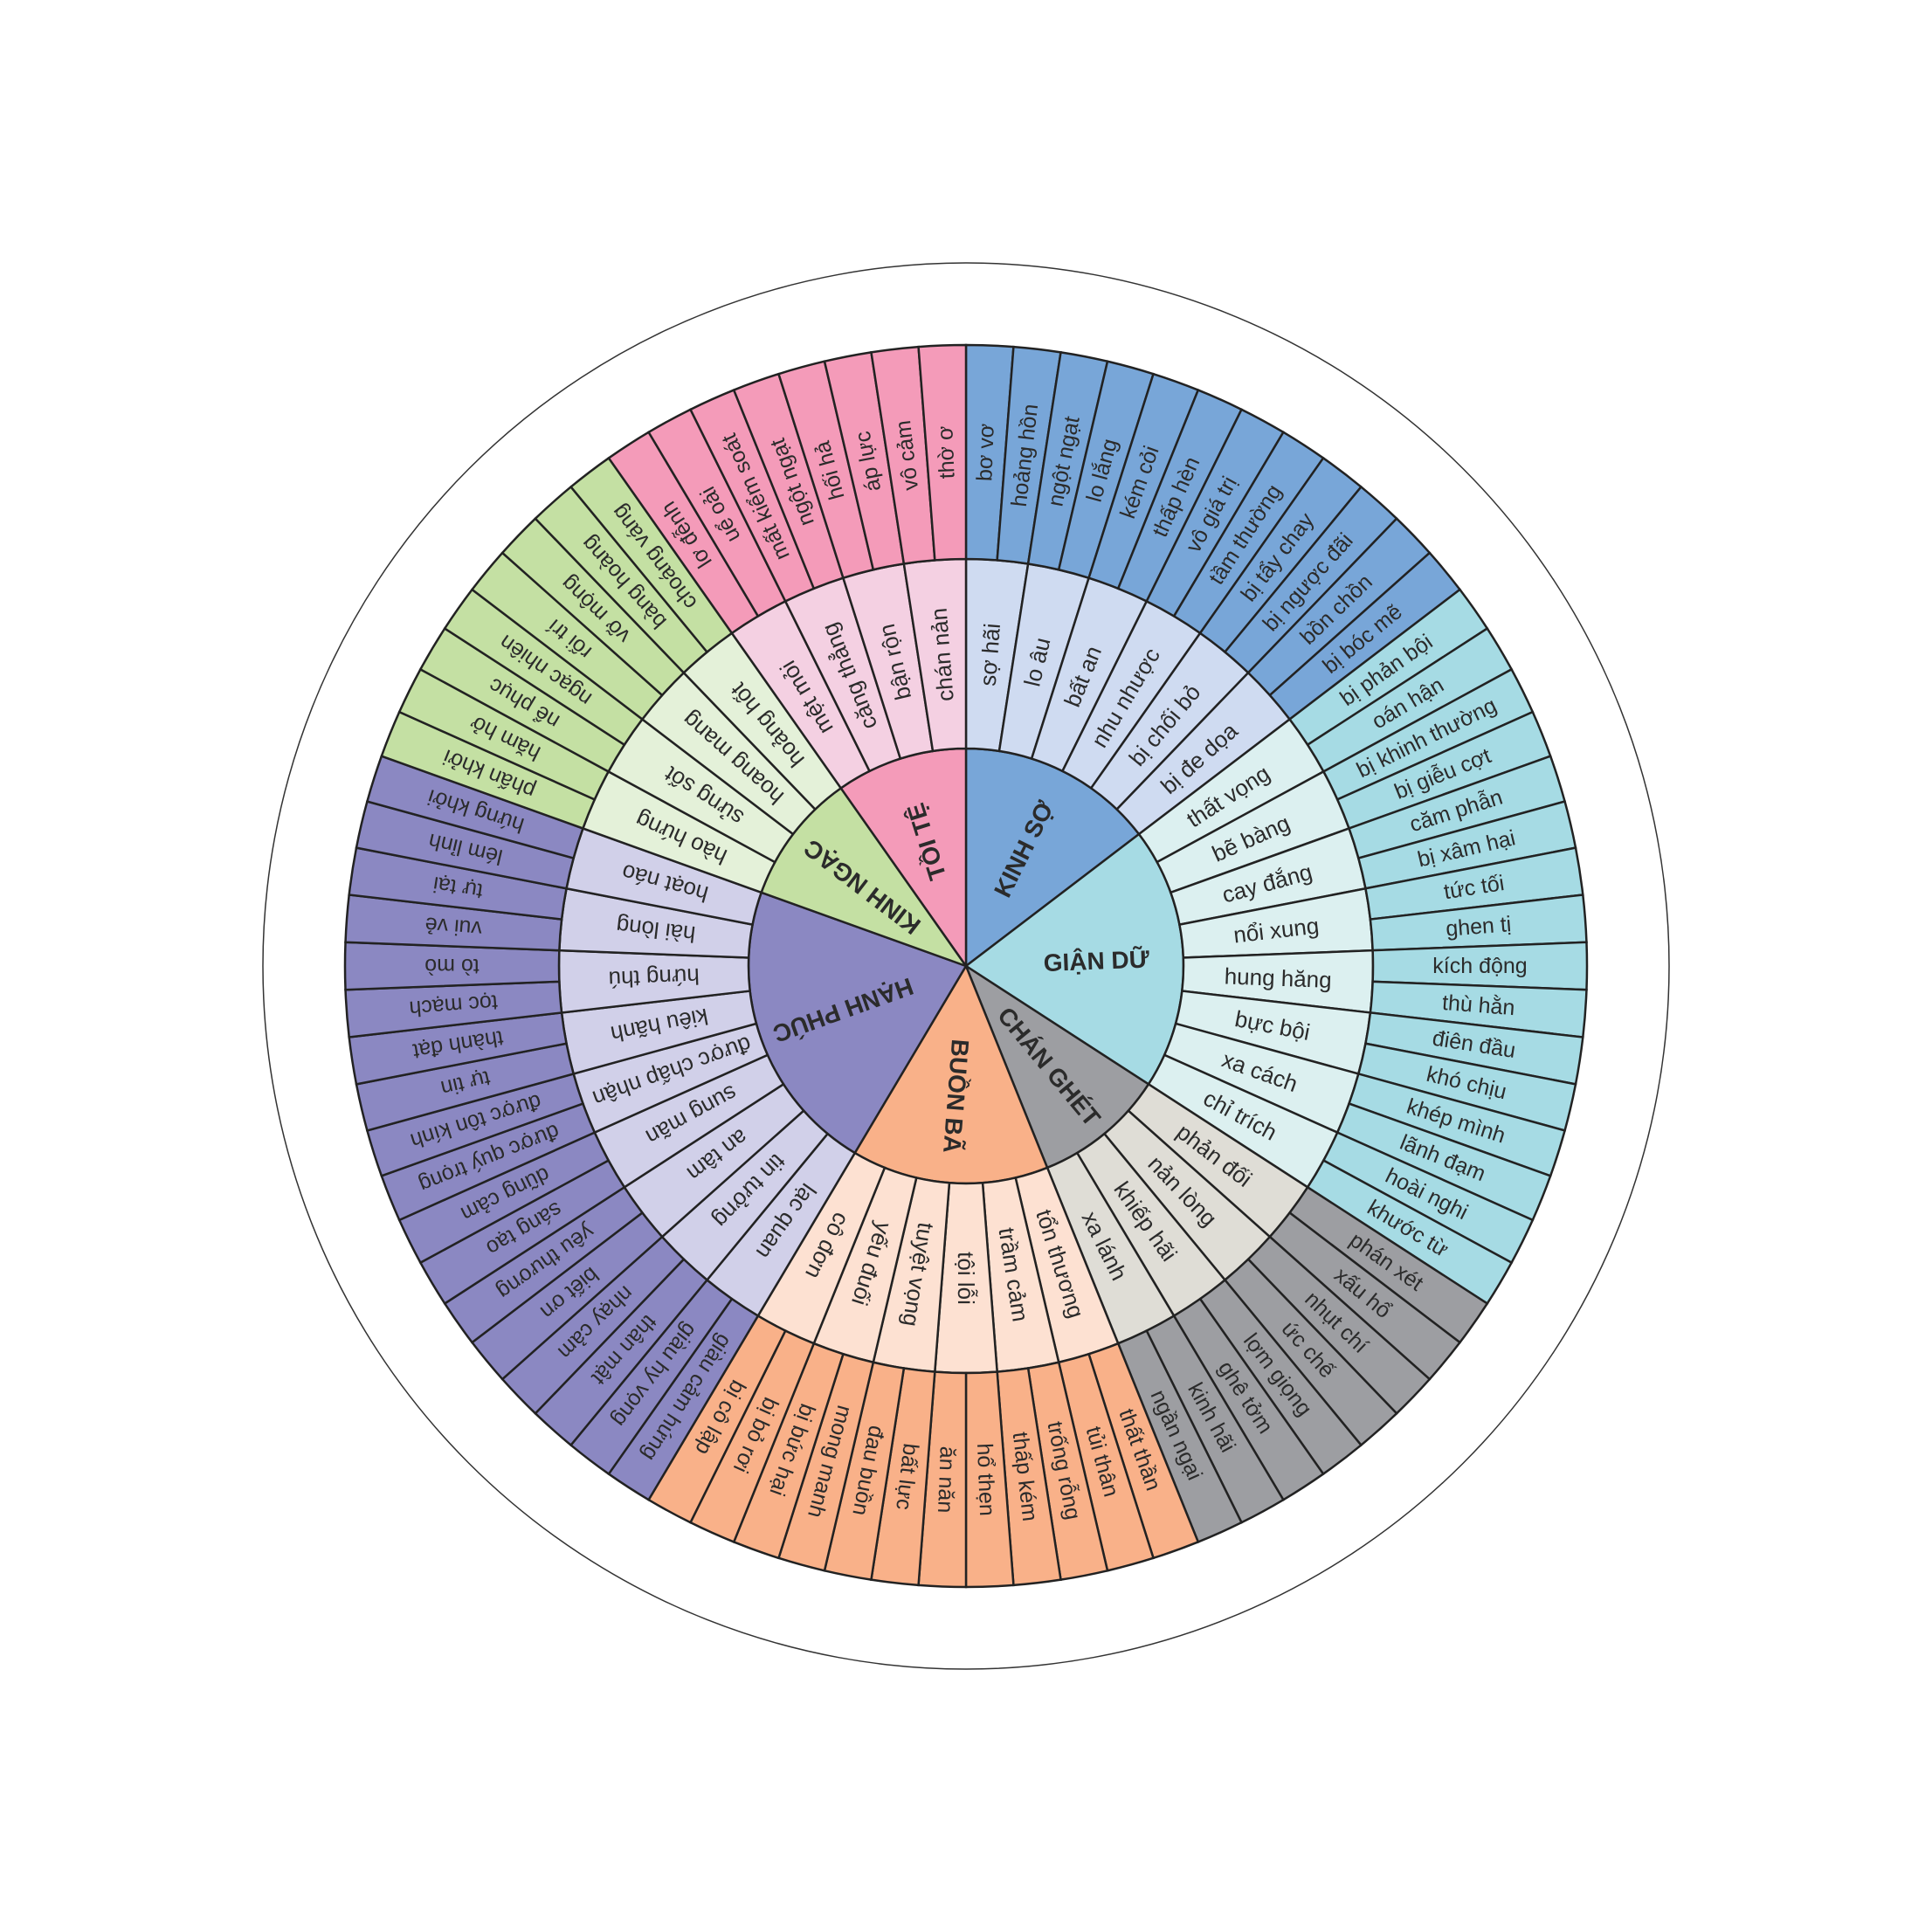 The height and width of the screenshot is (1932, 1932). What do you see at coordinates (1278, 978) in the screenshot?
I see `middle-label: hung hăng` at bounding box center [1278, 978].